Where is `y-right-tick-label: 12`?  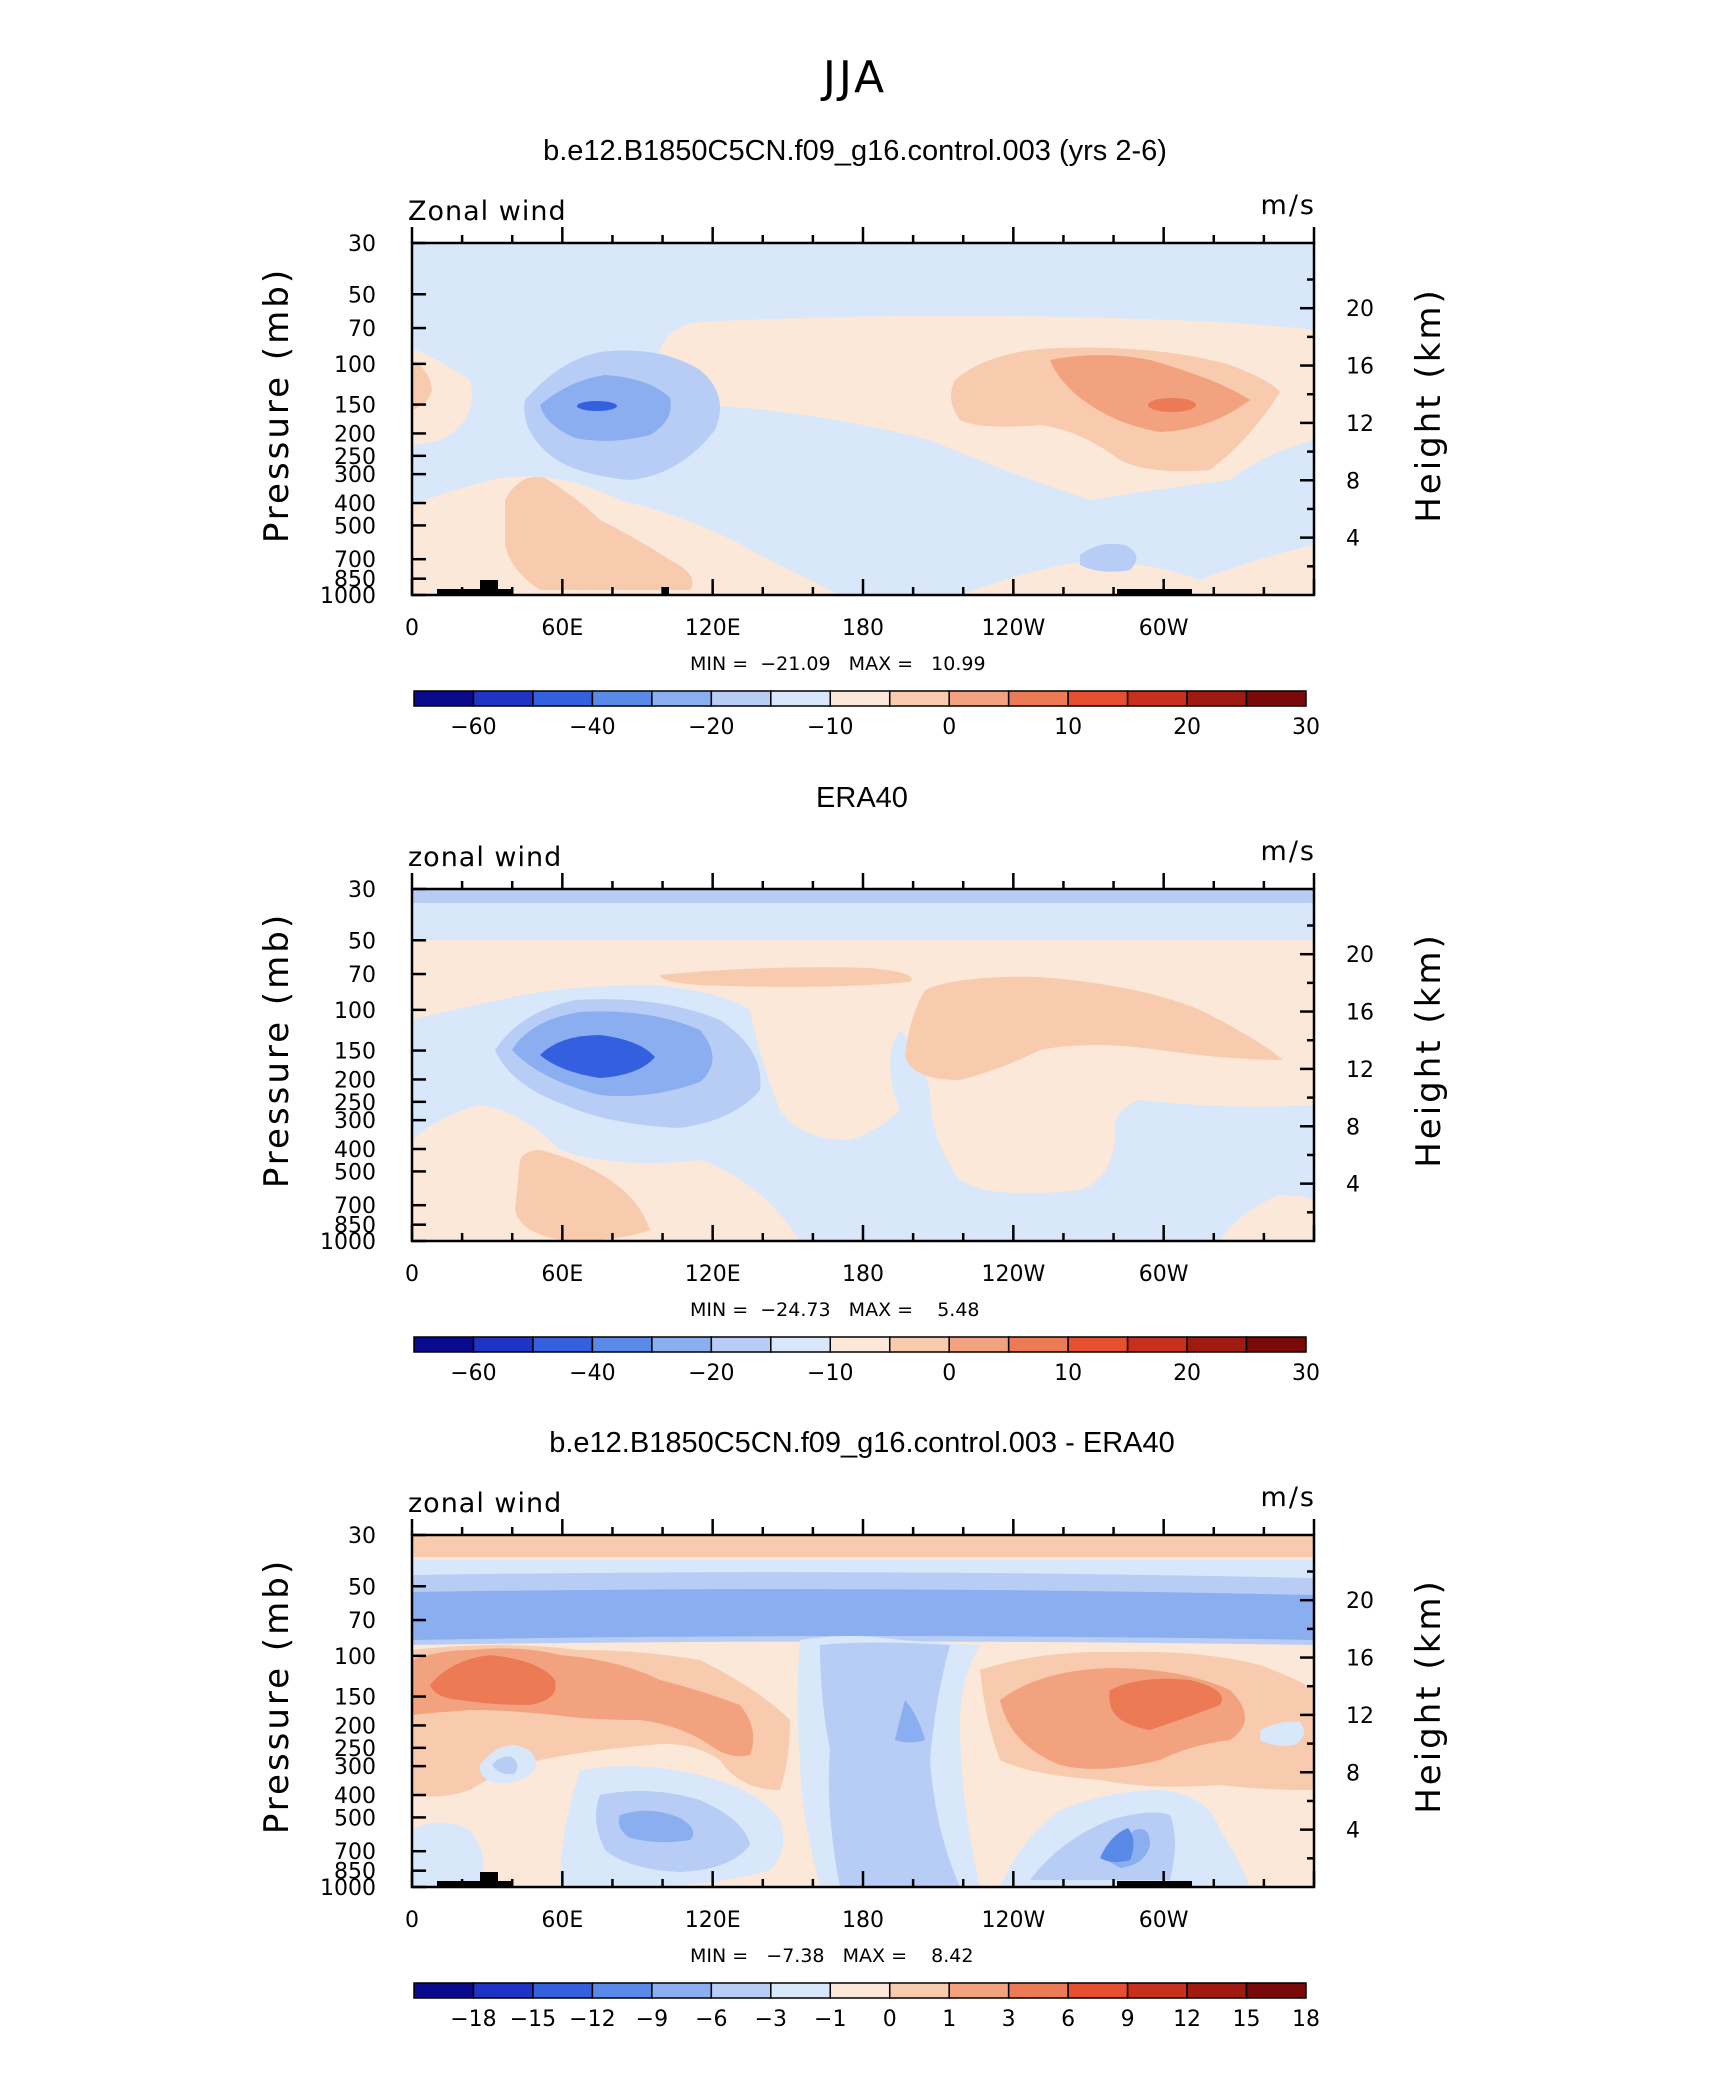 y-right-tick-label: 12 is located at coordinates (1360, 424).